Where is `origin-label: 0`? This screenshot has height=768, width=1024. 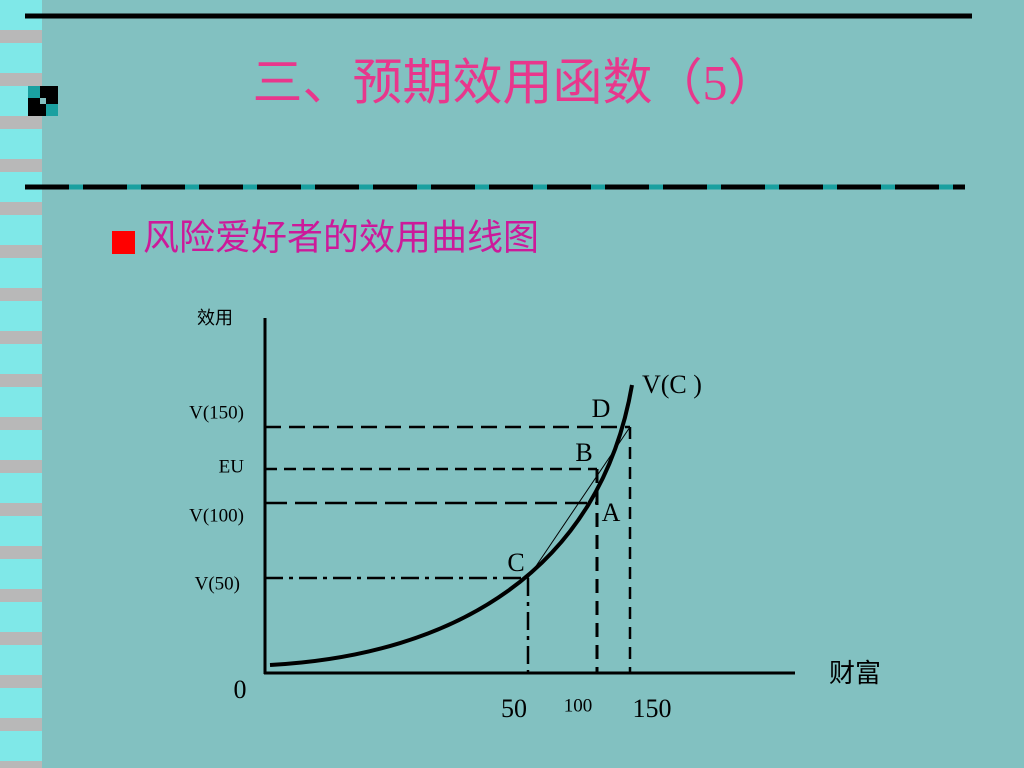 origin-label: 0 is located at coordinates (240, 689).